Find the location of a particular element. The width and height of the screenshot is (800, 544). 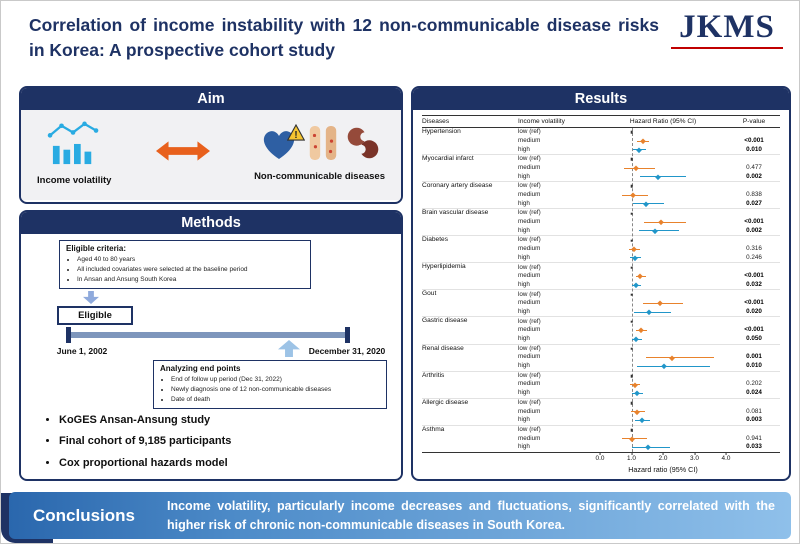

col-header-diseases: Diseases is located at coordinates (436, 121).